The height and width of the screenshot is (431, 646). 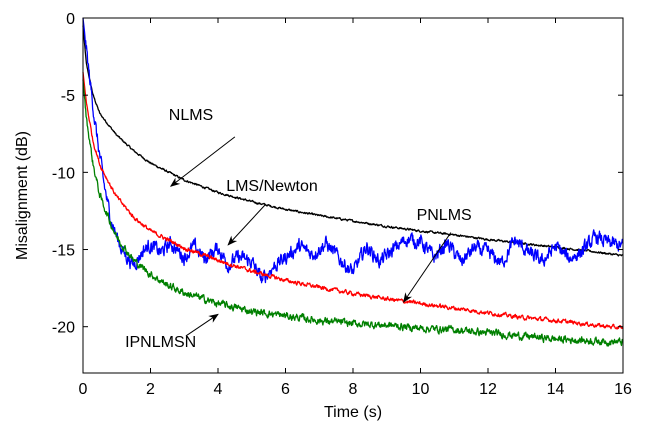 What do you see at coordinates (191, 115) in the screenshot?
I see `annotation-label: NLMS` at bounding box center [191, 115].